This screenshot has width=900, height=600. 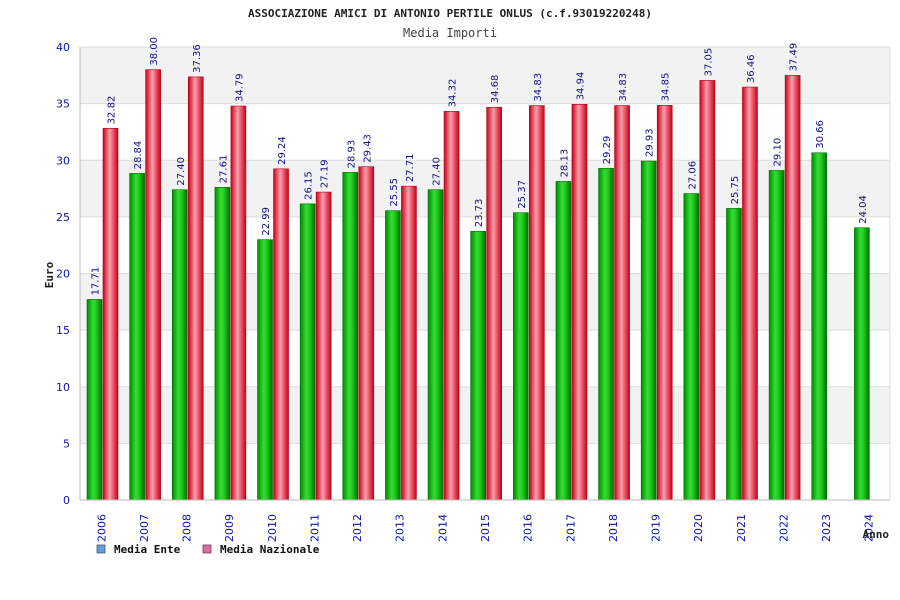 What do you see at coordinates (876, 534) in the screenshot?
I see `x-axis-label: Anno` at bounding box center [876, 534].